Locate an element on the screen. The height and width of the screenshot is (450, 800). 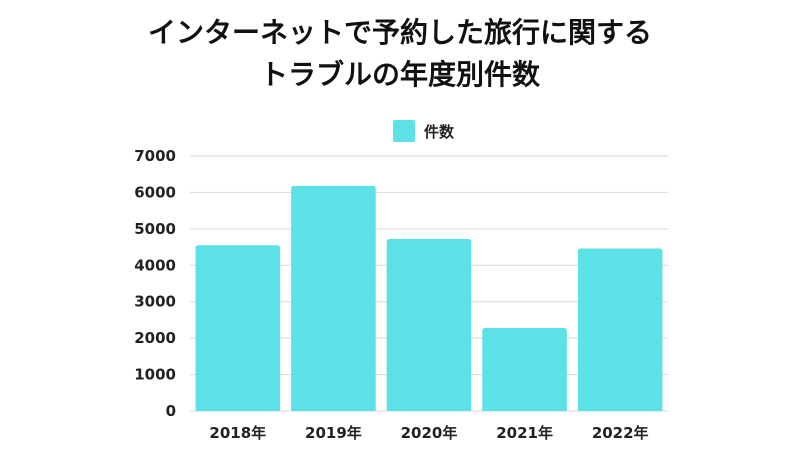
x-tick-label: 2019年 is located at coordinates (333, 433).